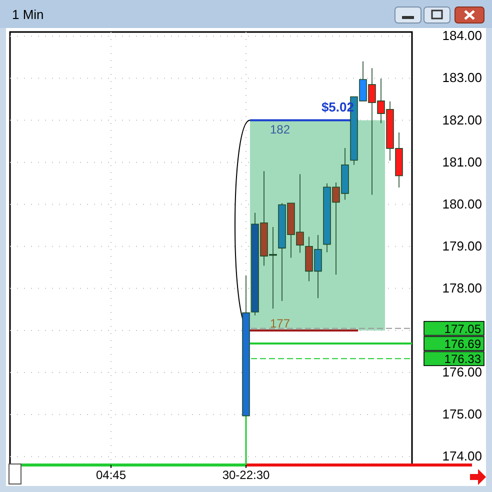  Describe the element at coordinates (462, 204) in the screenshot. I see `y-tick-label: 180.00` at that location.